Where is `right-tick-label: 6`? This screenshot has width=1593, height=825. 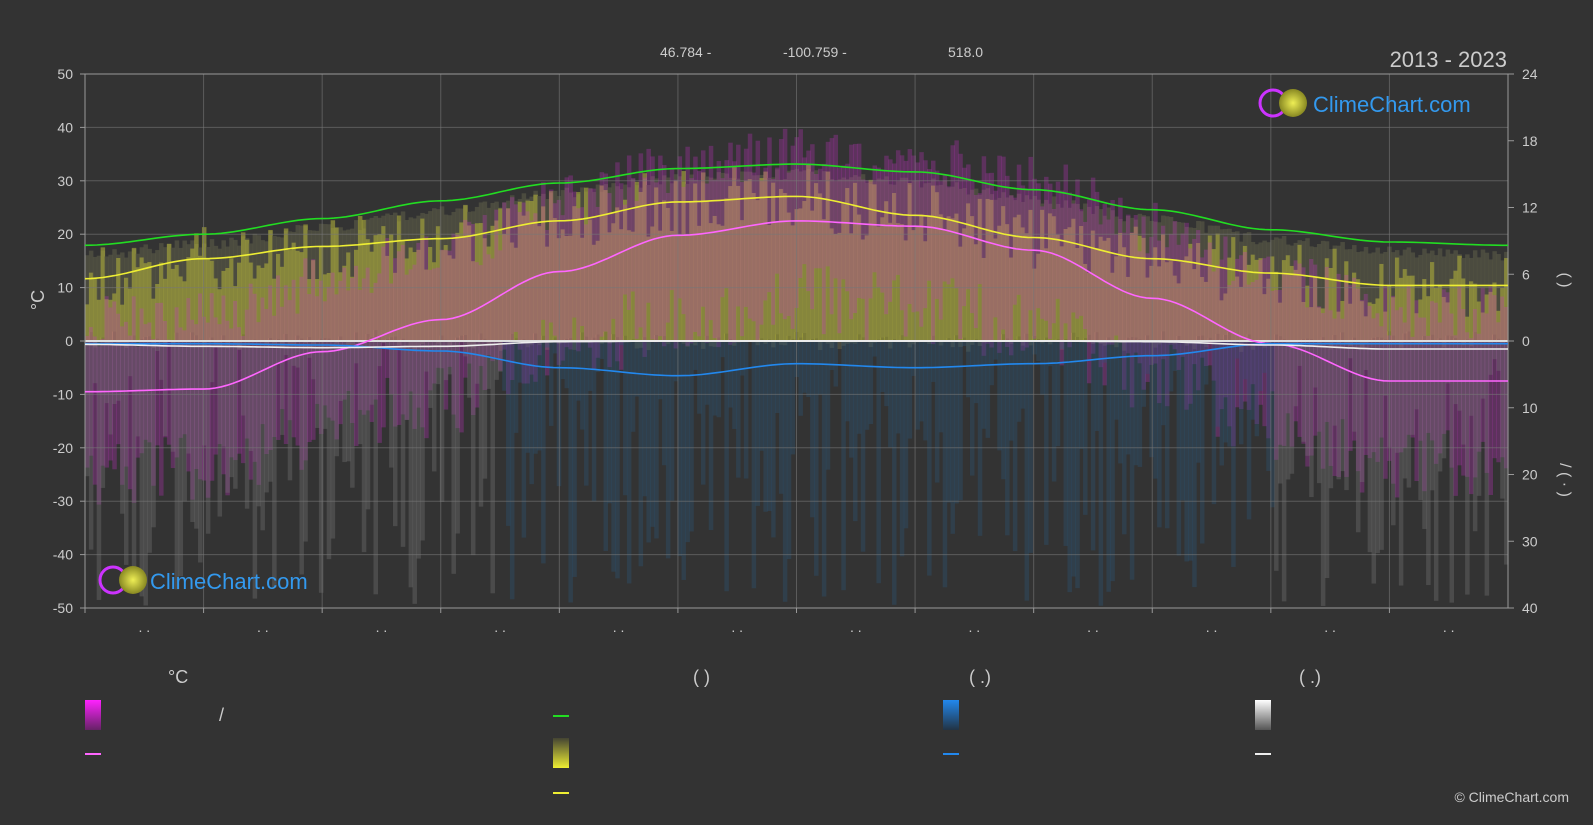
right-tick-label: 6 is located at coordinates (1526, 274).